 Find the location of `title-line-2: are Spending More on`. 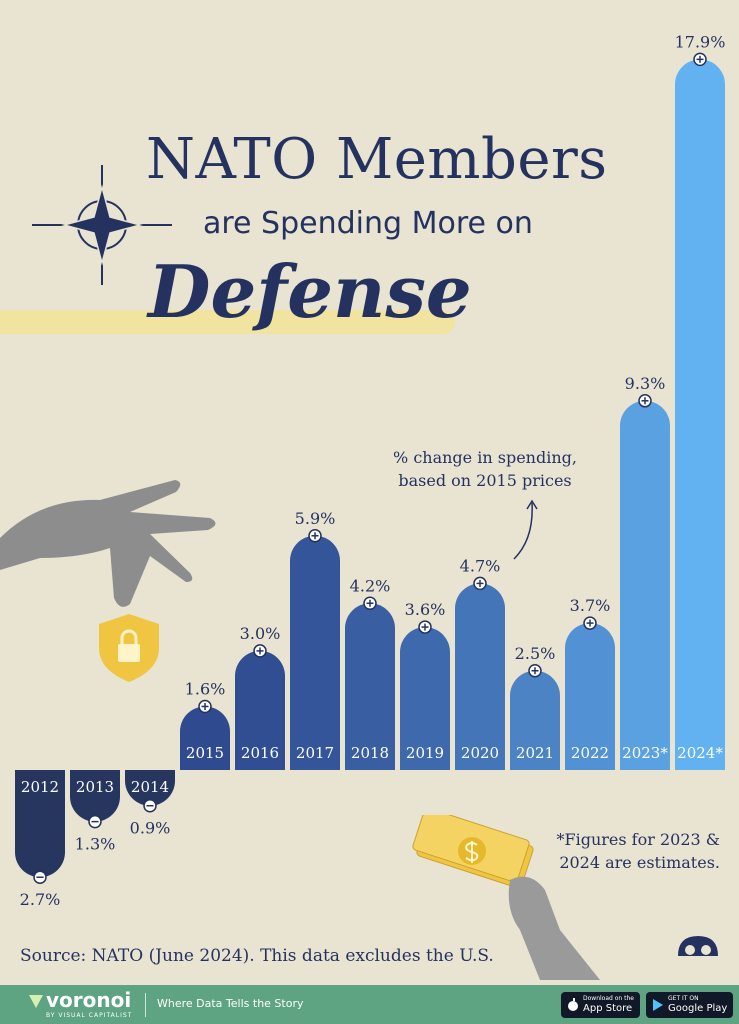

title-line-2: are Spending More on is located at coordinates (368, 223).